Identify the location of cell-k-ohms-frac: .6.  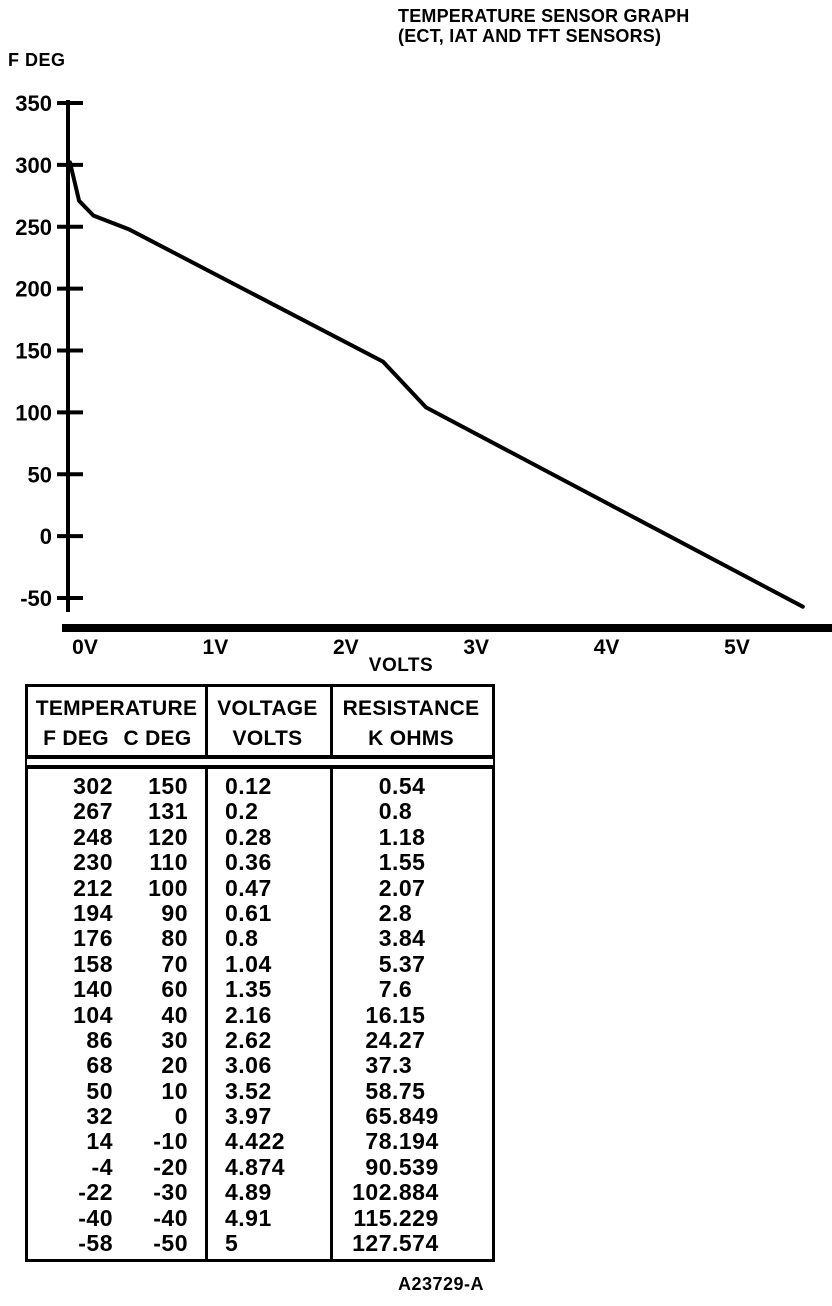
(402, 989).